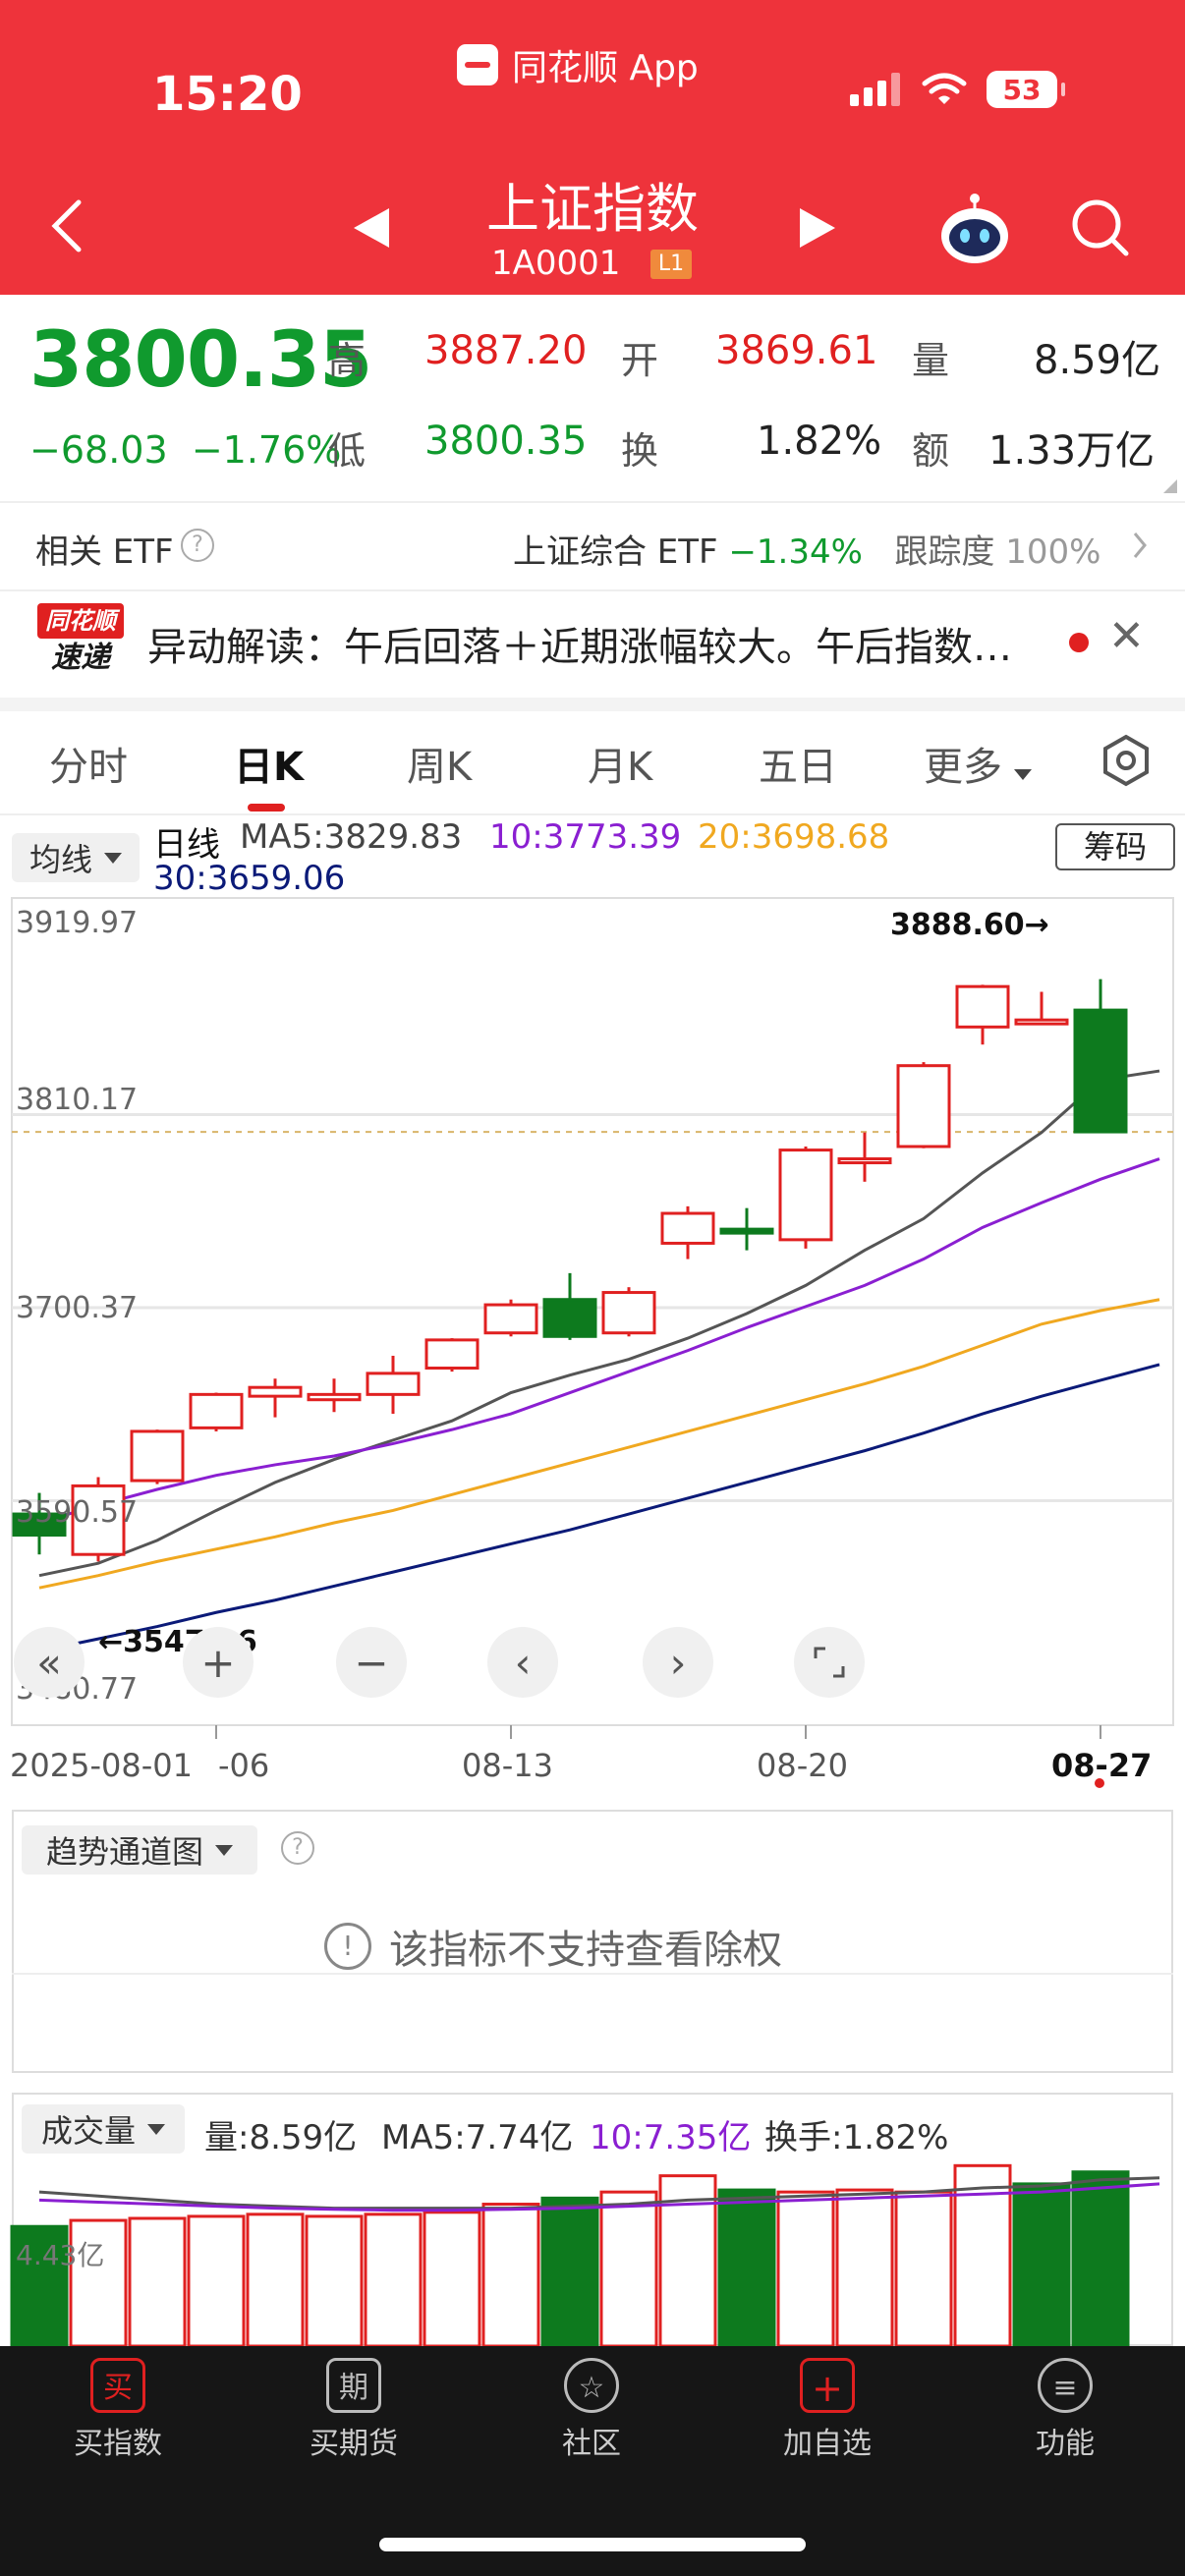 The height and width of the screenshot is (2576, 1185). I want to click on tab-more: 更多, so click(978, 763).